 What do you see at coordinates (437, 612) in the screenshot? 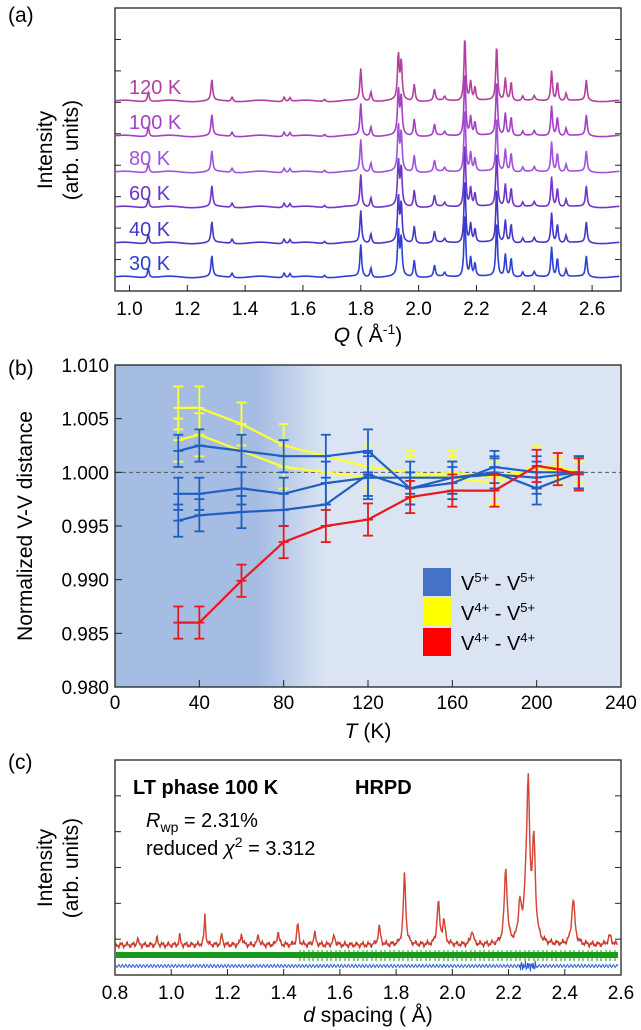
I see `legend-swatch-v4-v5` at bounding box center [437, 612].